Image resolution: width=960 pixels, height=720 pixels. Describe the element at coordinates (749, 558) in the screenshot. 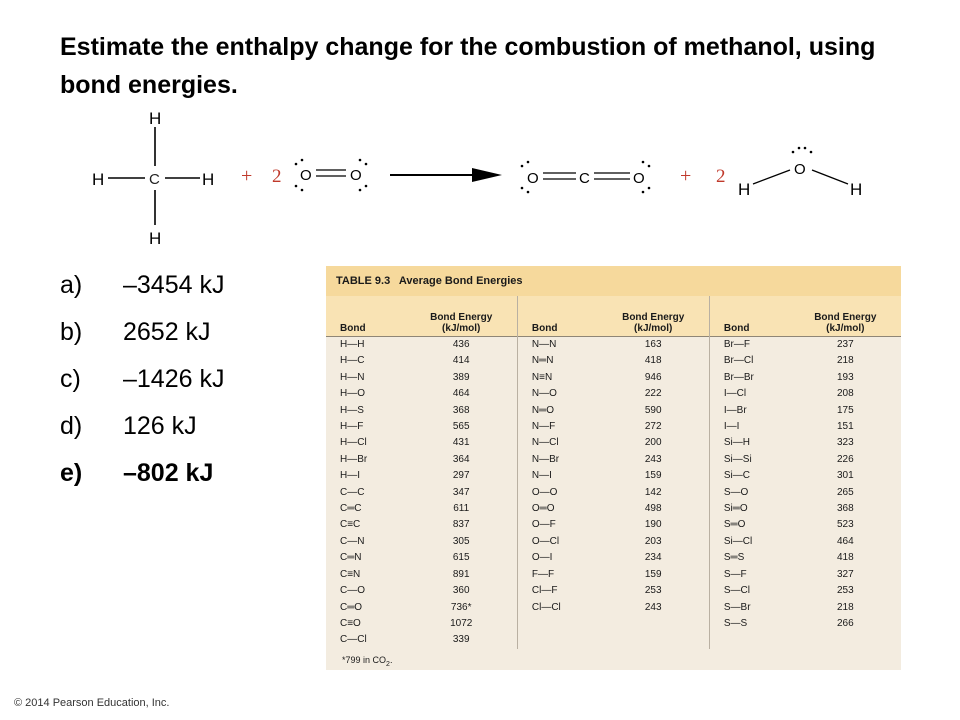

I see `bond-cell: S═S` at that location.